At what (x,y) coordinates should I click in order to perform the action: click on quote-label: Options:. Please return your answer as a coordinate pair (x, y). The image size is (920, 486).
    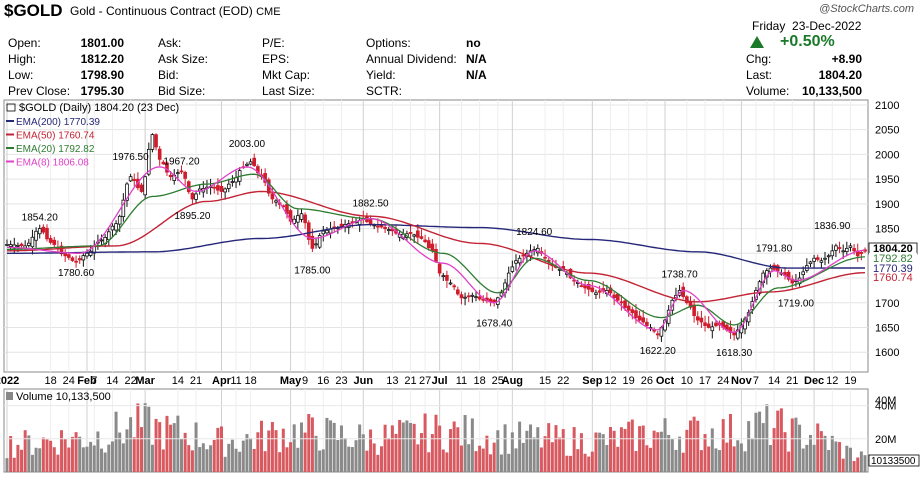
    Looking at the image, I should click on (388, 43).